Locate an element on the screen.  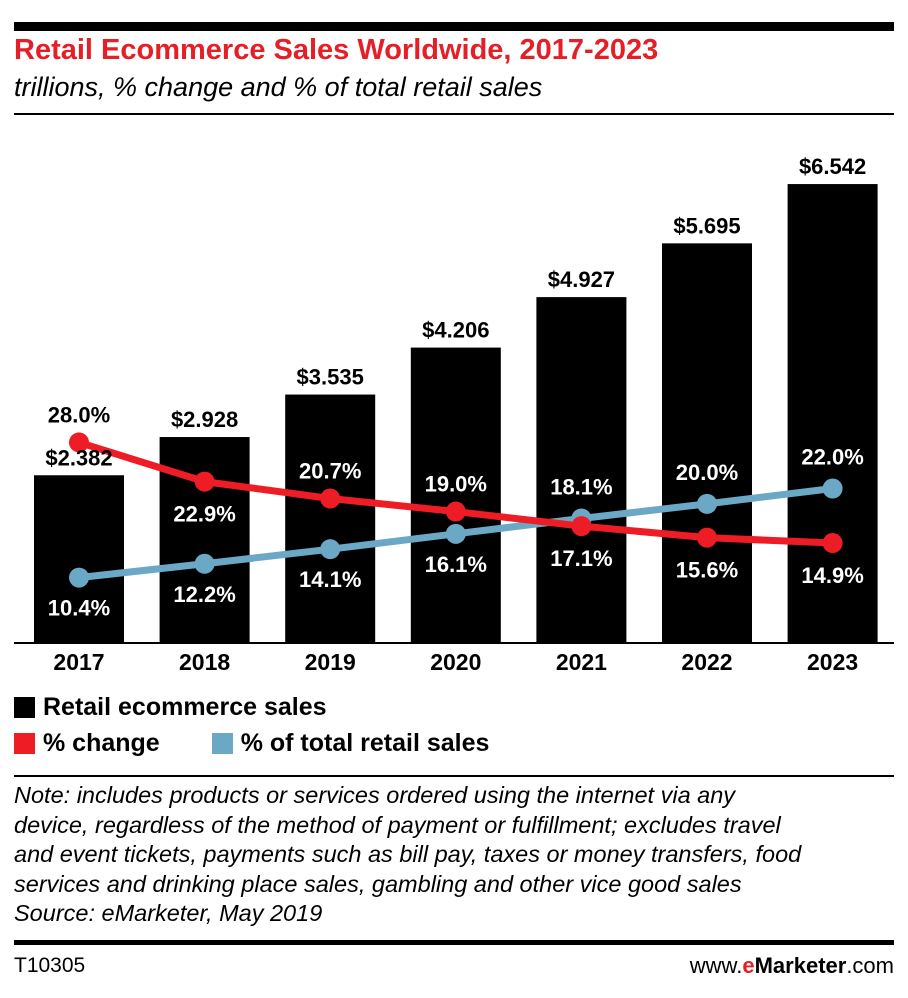
share-label: 10.4% is located at coordinates (79, 608).